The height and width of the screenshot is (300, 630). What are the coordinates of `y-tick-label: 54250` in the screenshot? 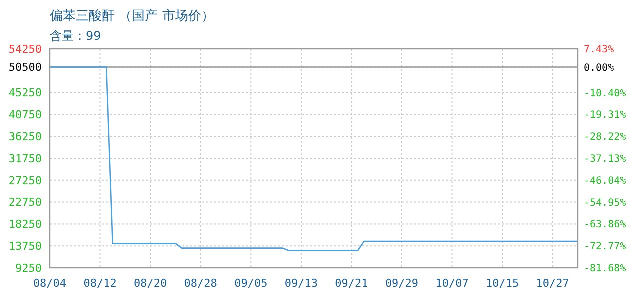 It's located at (25, 49).